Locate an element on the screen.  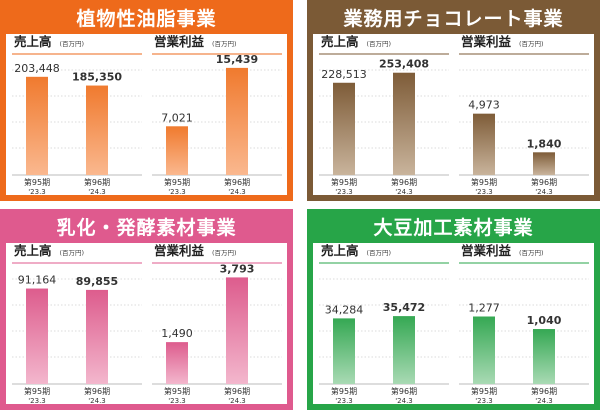
panel-title: 大豆加工素材事業 is located at coordinates (453, 226).